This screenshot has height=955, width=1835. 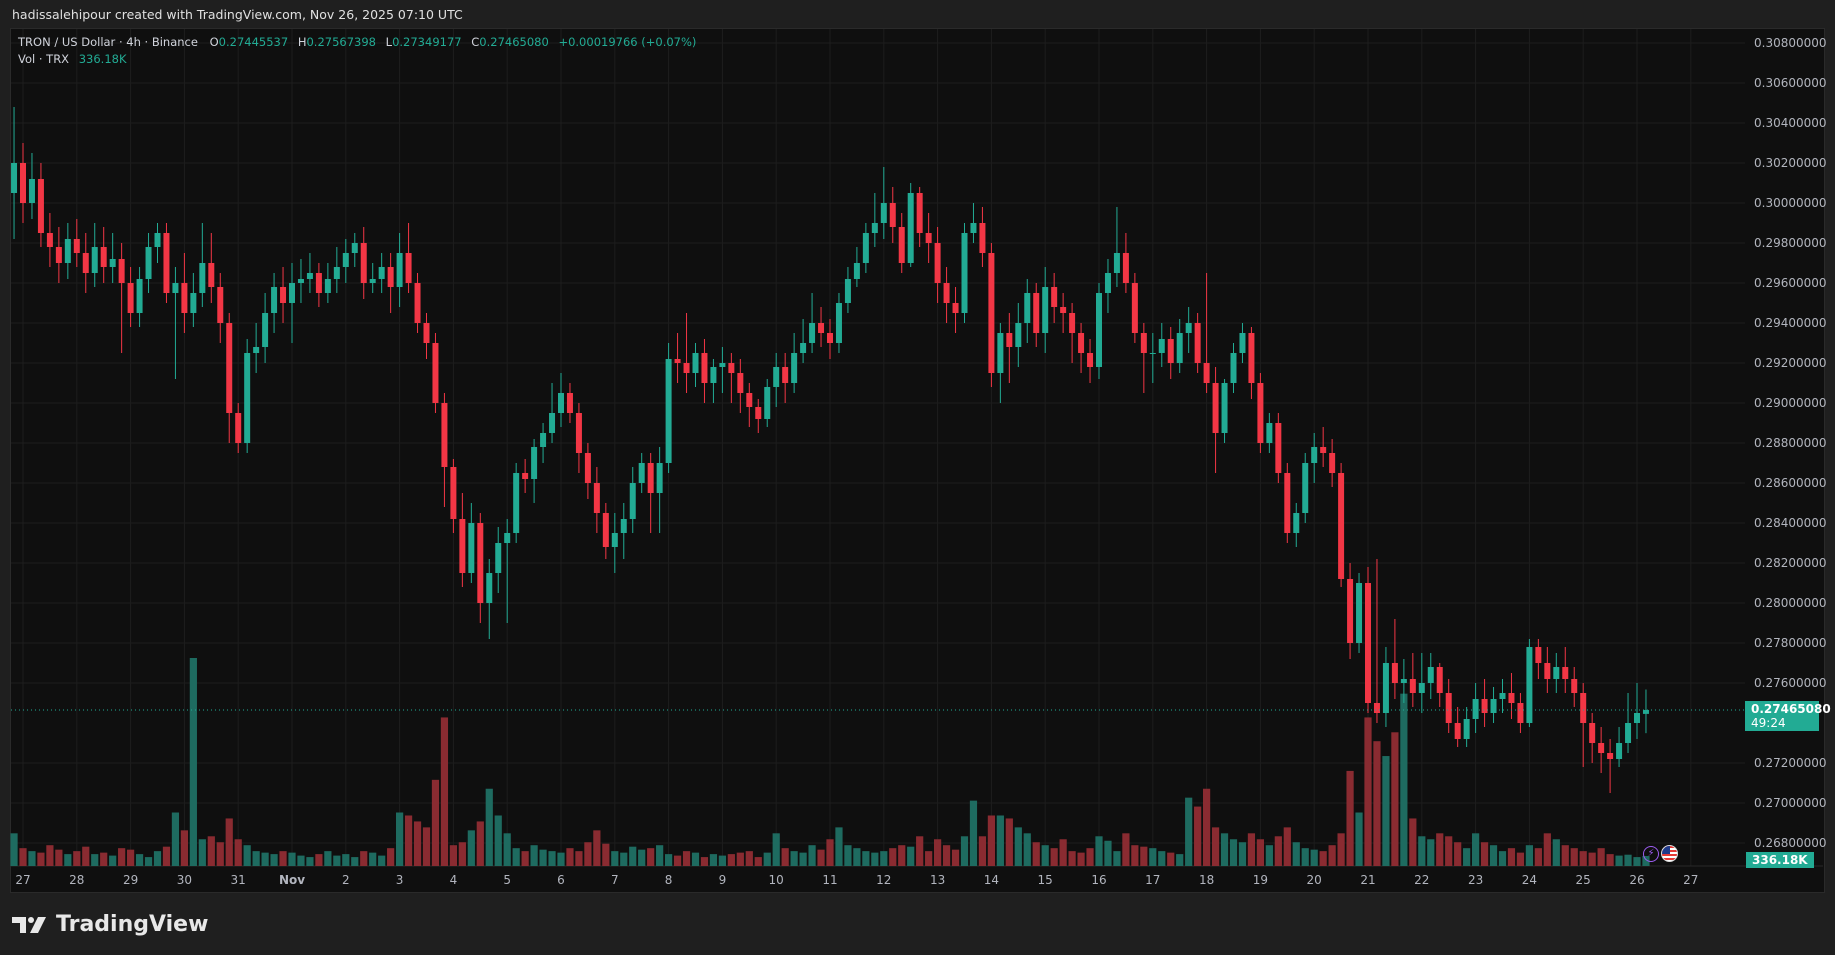 What do you see at coordinates (102, 59) in the screenshot?
I see `volume-value: 336.18K` at bounding box center [102, 59].